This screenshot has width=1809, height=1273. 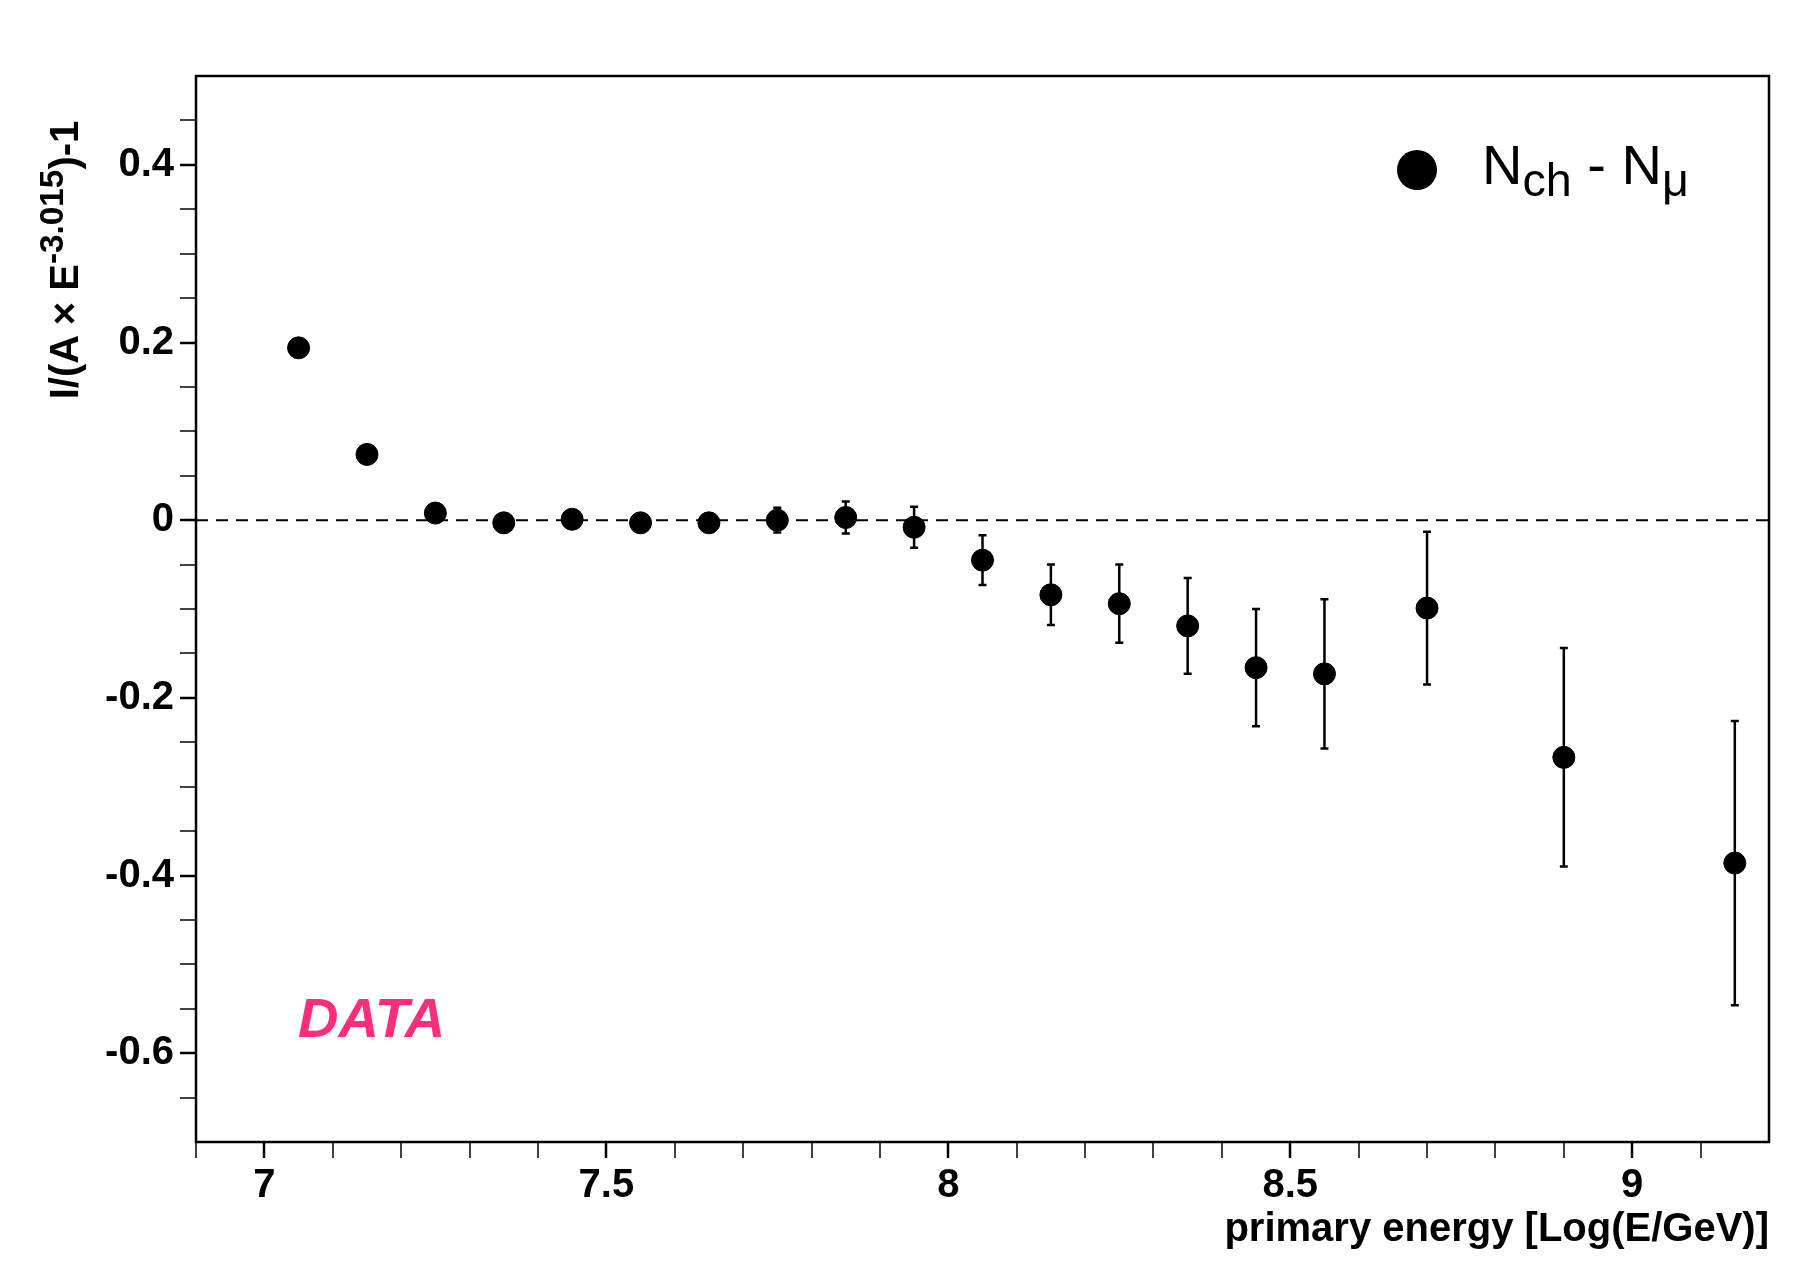 What do you see at coordinates (146, 161) in the screenshot?
I see `y-tick-label: 0.4` at bounding box center [146, 161].